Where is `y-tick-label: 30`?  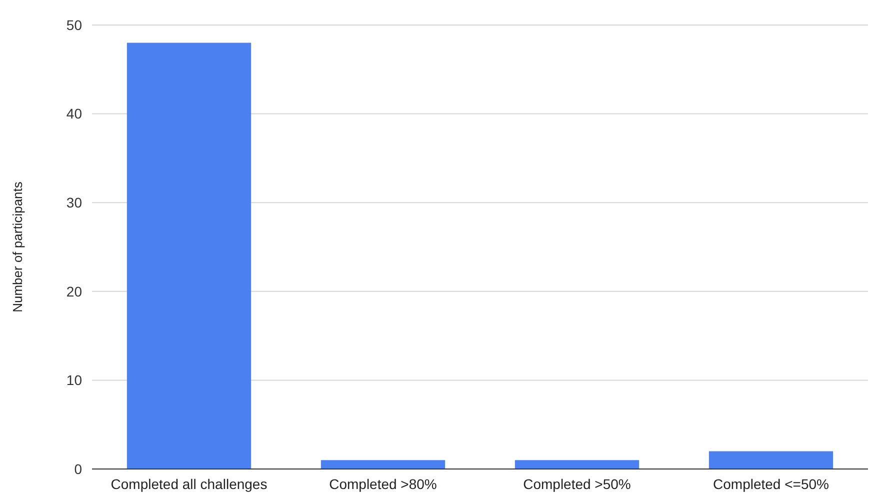
y-tick-label: 30 is located at coordinates (74, 202).